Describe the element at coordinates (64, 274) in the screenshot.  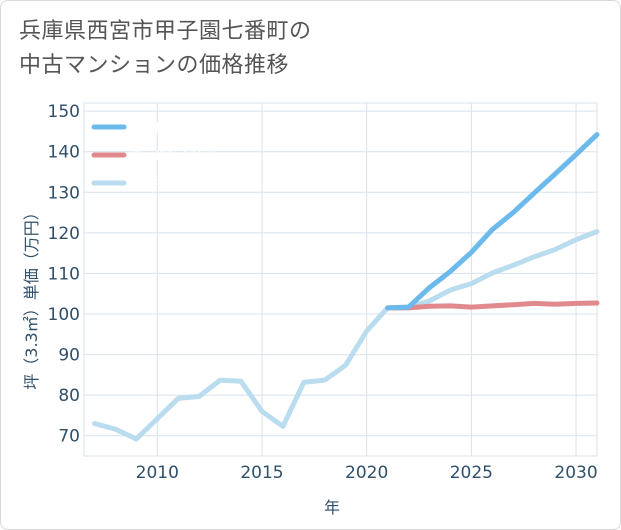
I see `y-tick-label: 110` at that location.